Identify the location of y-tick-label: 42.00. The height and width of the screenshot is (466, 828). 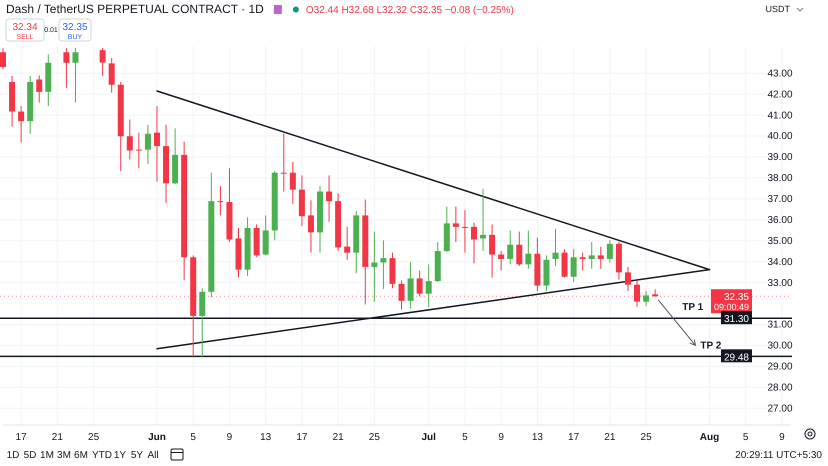
(780, 94).